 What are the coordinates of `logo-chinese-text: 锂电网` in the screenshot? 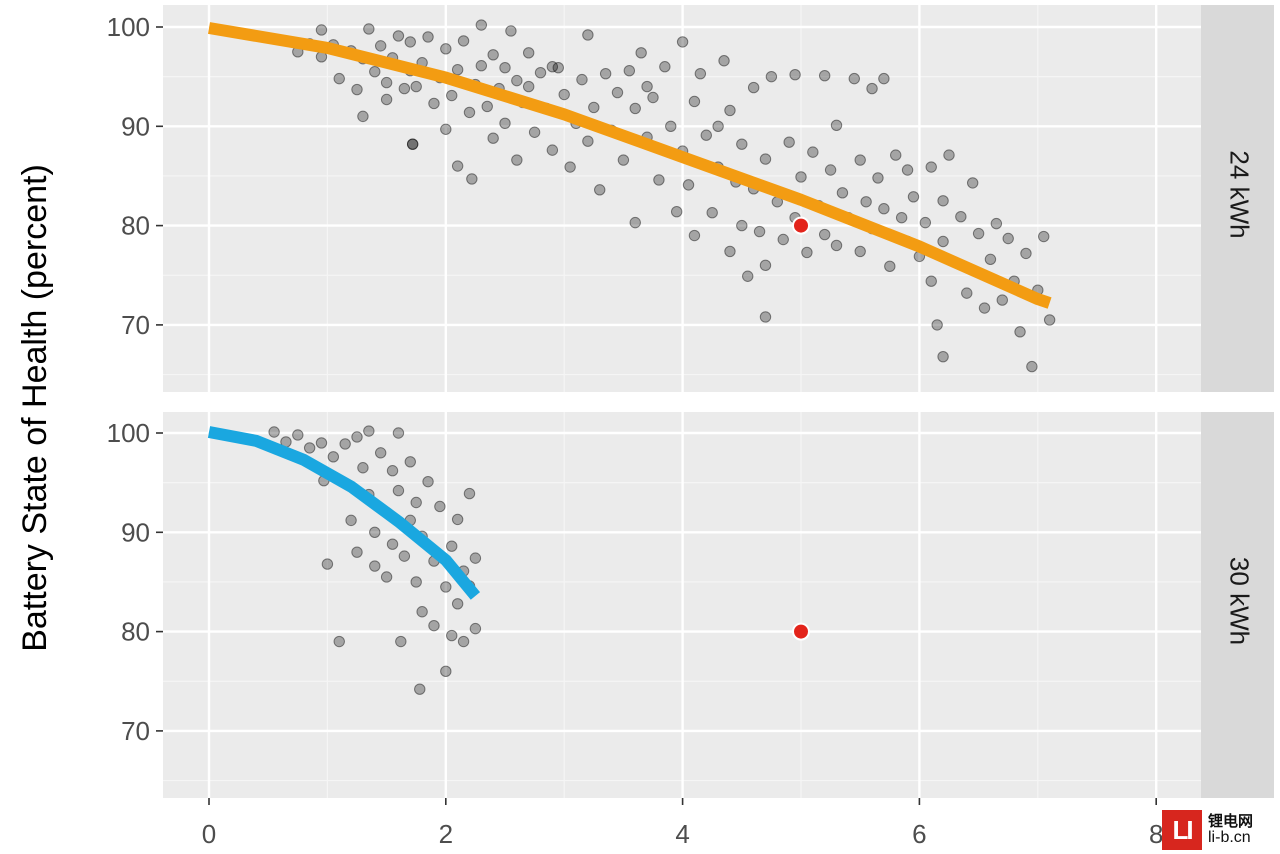 It's located at (1231, 820).